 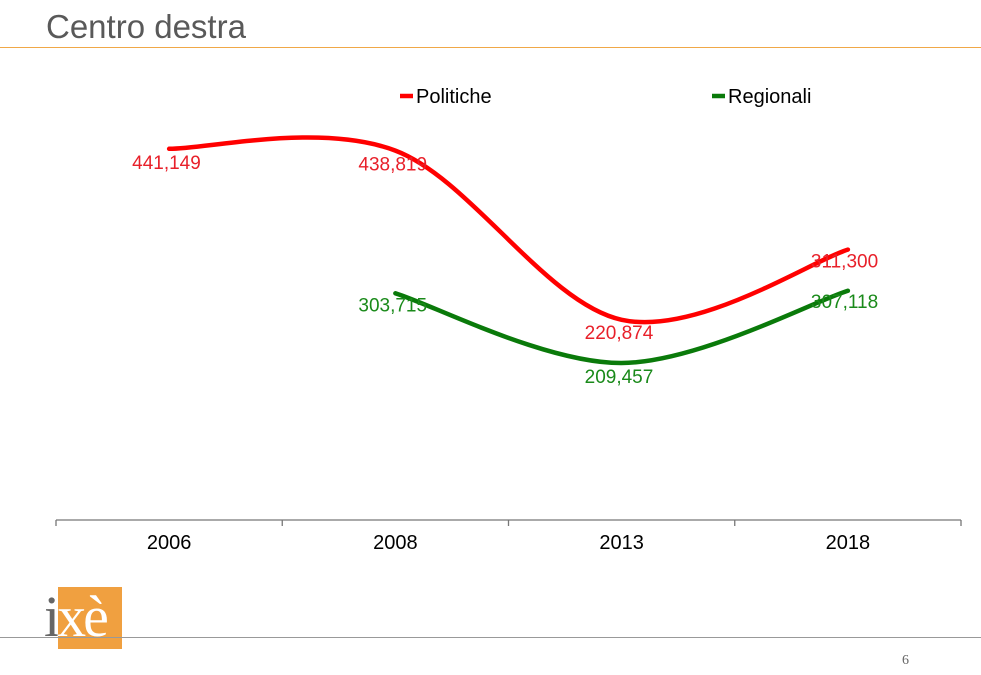 I want to click on data-label: 441,149, so click(x=166, y=163).